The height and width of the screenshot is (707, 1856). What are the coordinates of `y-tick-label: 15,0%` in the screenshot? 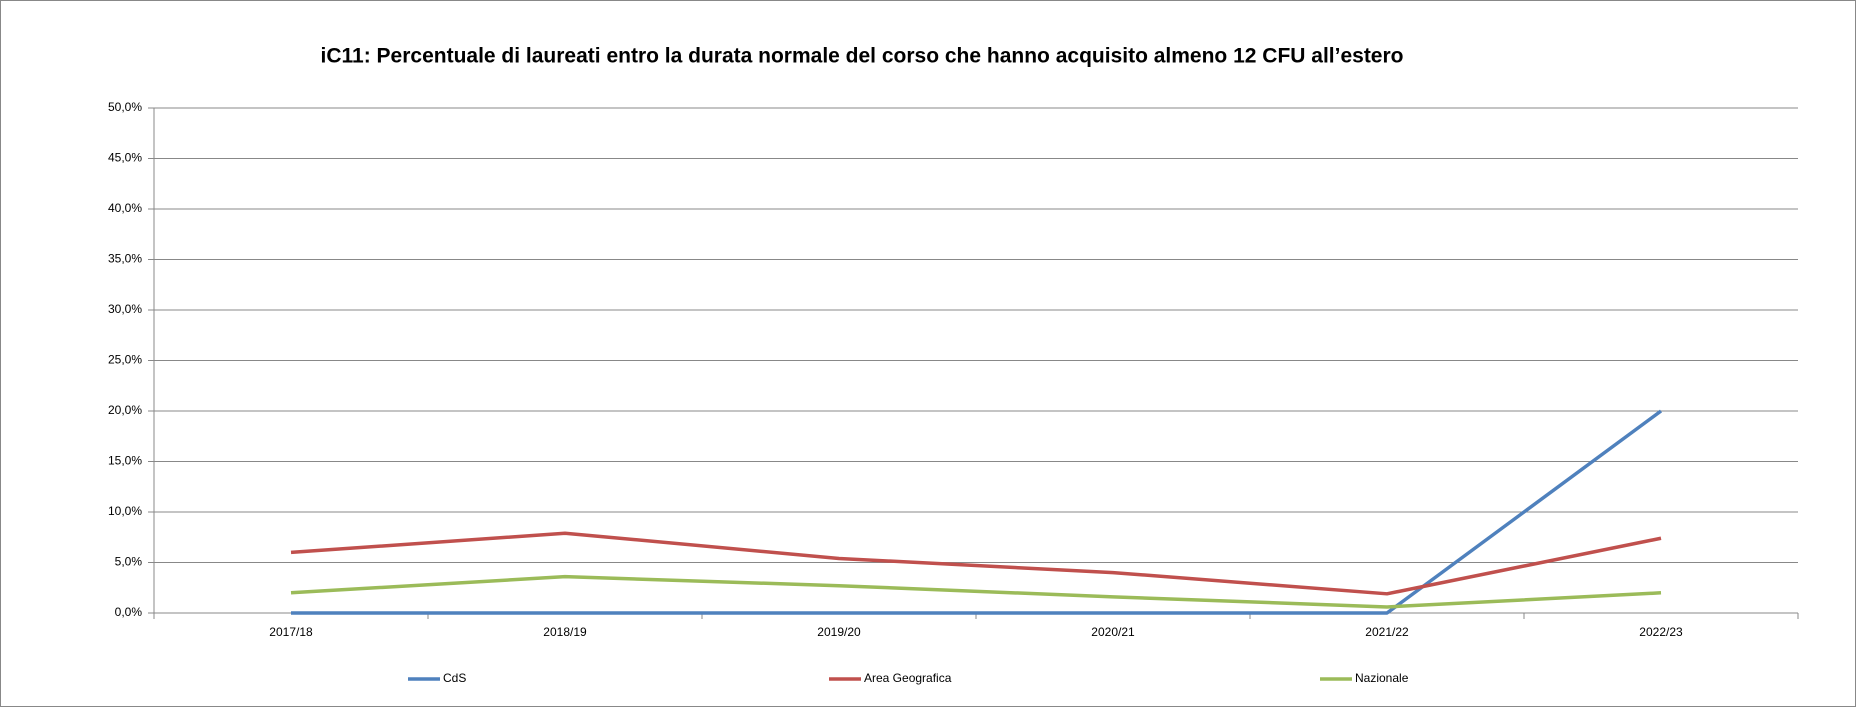 It's located at (125, 461).